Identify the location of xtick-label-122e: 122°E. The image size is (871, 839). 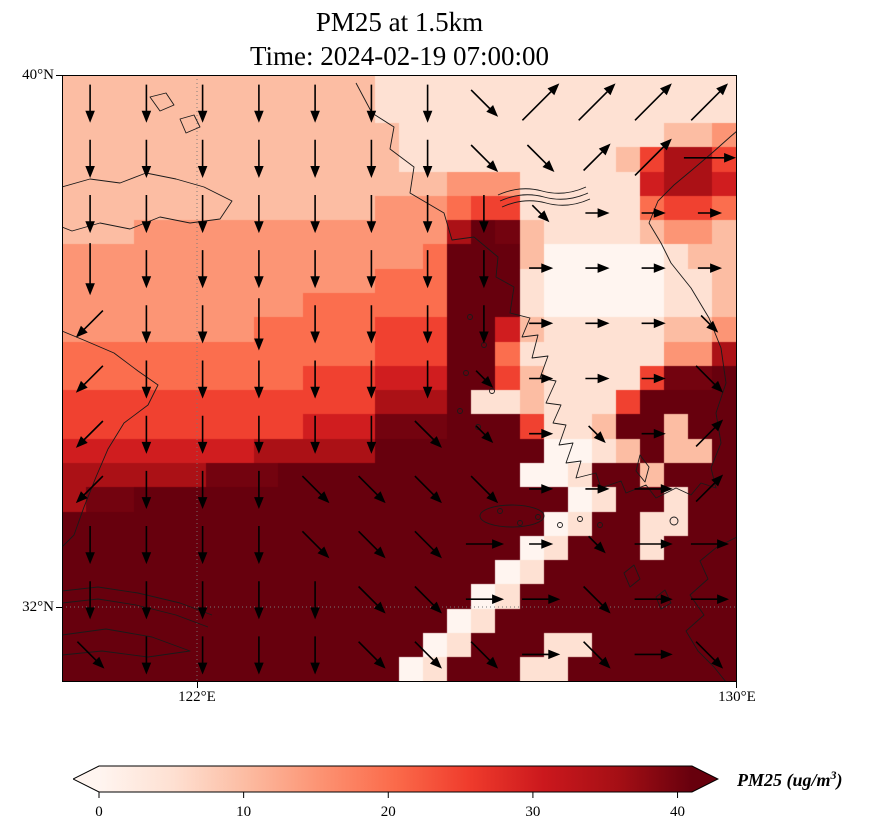
(197, 697).